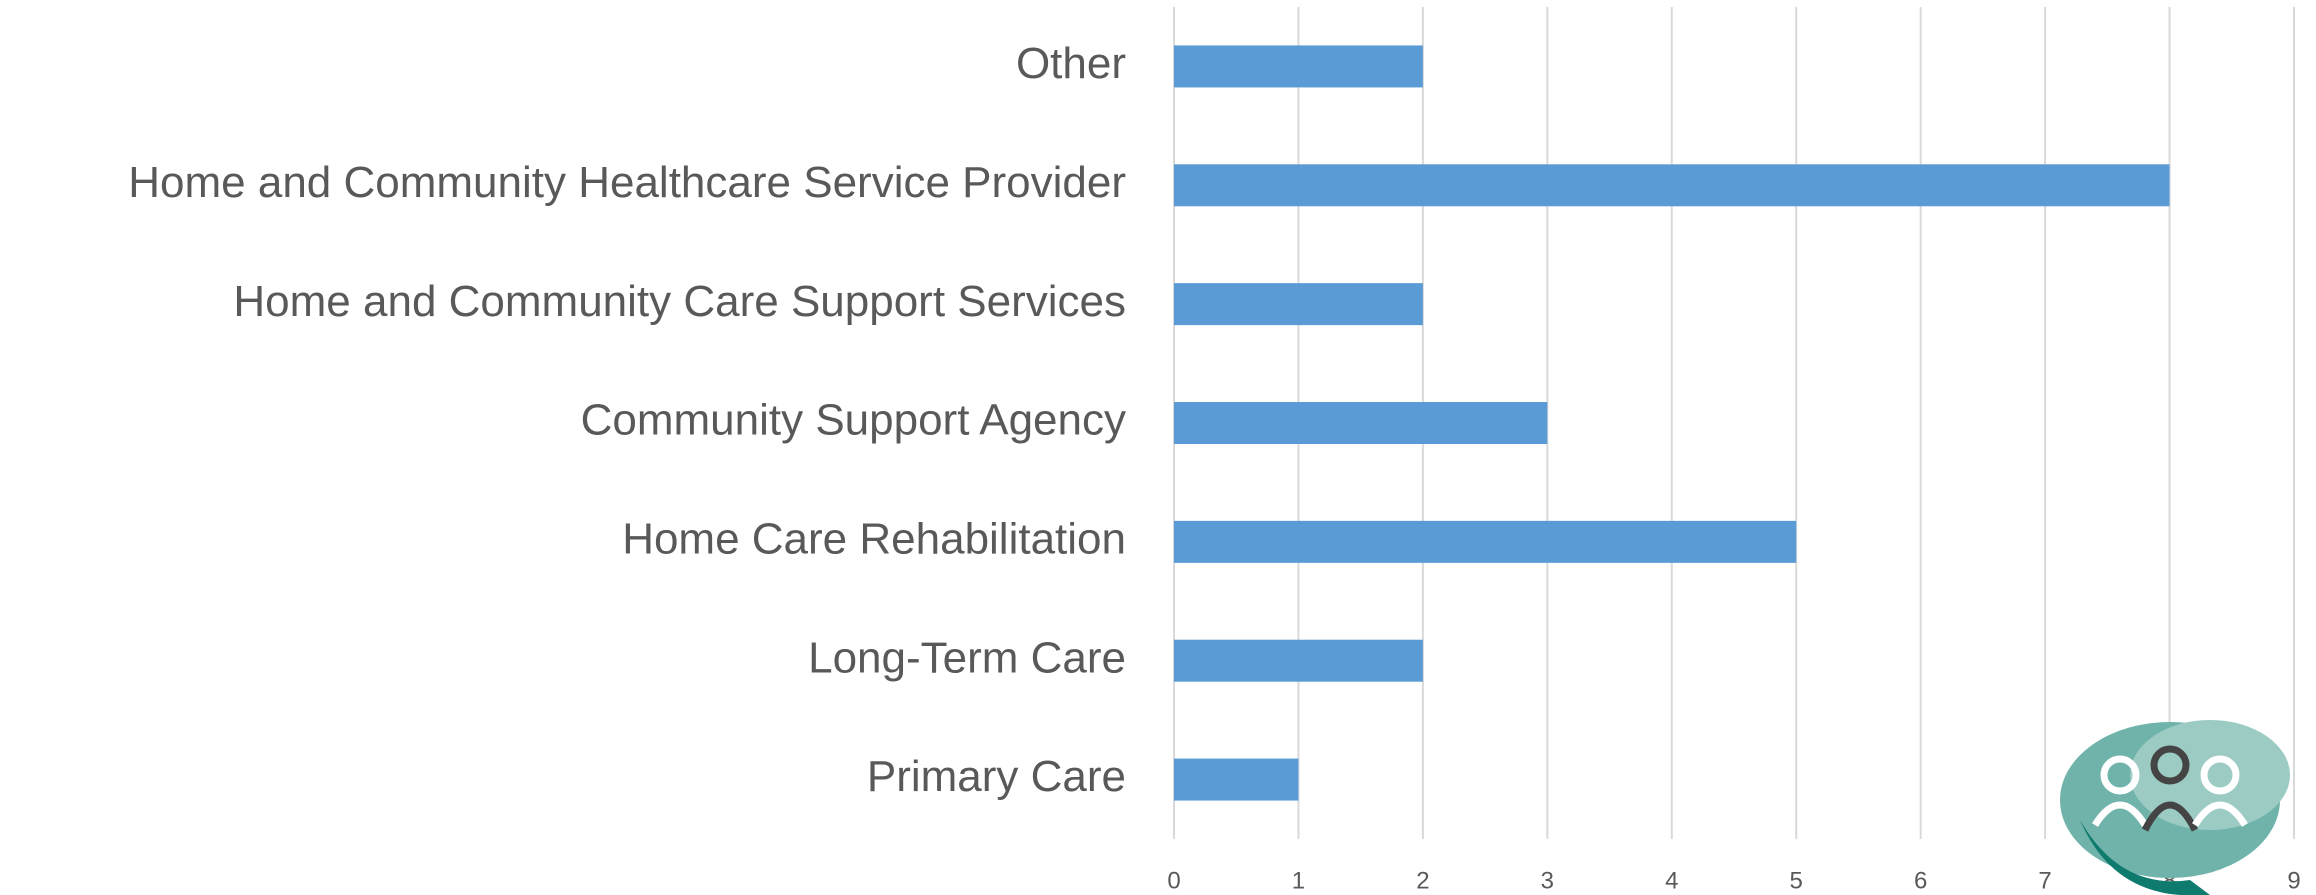  Describe the element at coordinates (853, 420) in the screenshot. I see `y-tick-label: Community Support Agency` at that location.